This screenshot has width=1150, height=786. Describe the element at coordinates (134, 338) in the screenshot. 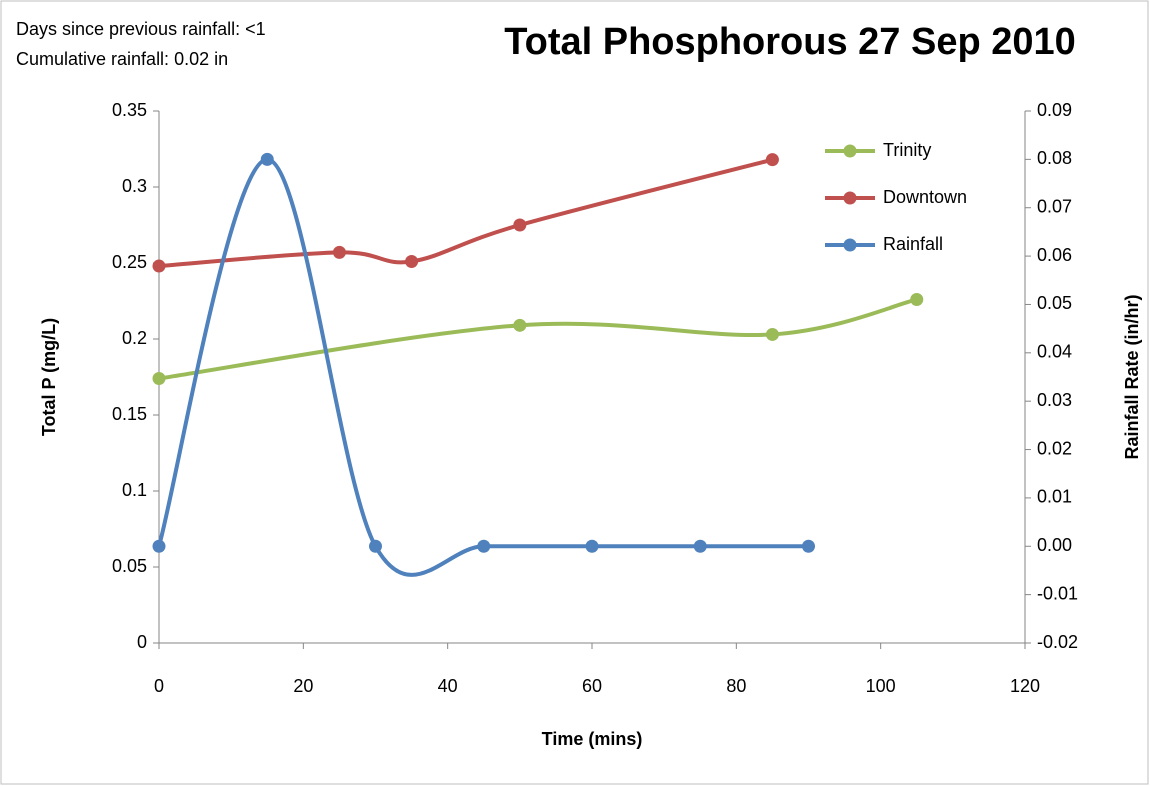

I see `y-tick-label: 0.2` at that location.